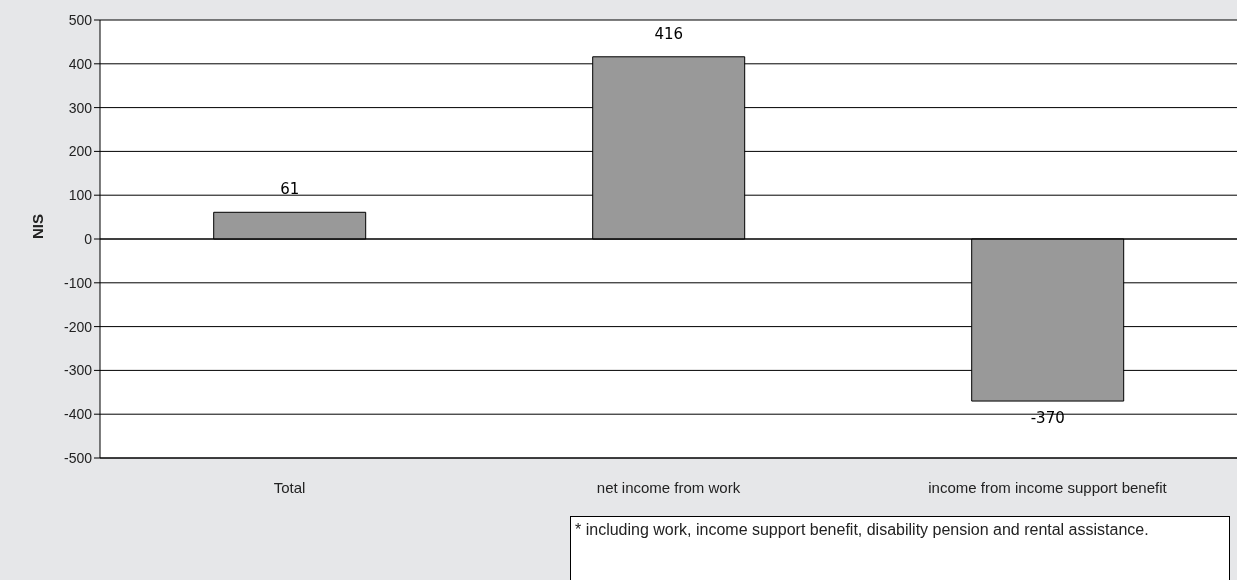 The height and width of the screenshot is (580, 1237). I want to click on y-tick-label: -200, so click(78, 326).